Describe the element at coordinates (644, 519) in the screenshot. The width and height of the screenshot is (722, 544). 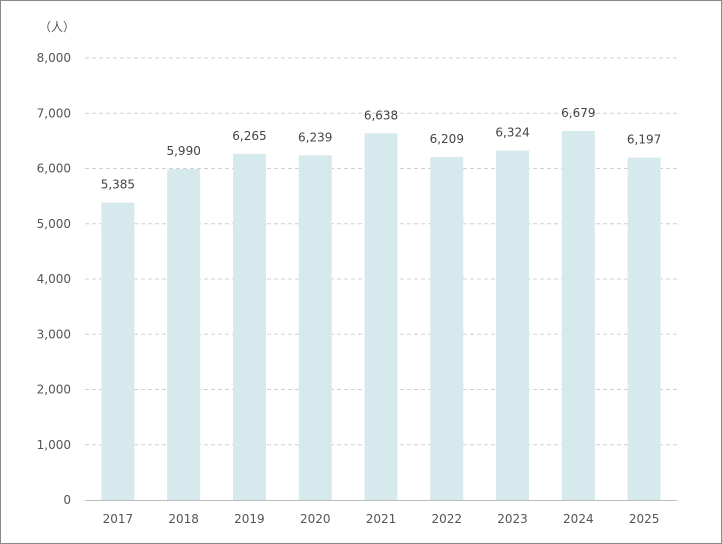
I see `x-tick-label: 2025` at that location.